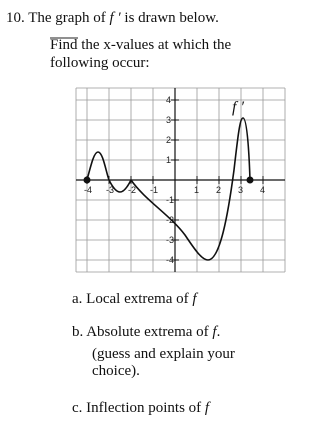 This screenshot has width=320, height=430. Describe the element at coordinates (110, 190) in the screenshot. I see `x-label: -3` at that location.